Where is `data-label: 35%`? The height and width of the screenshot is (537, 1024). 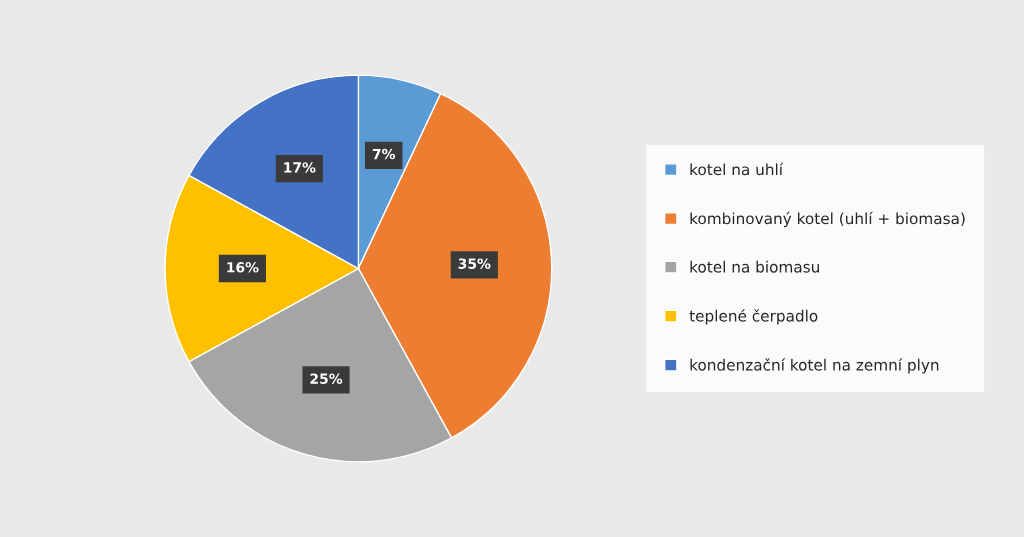 data-label: 35% is located at coordinates (474, 263).